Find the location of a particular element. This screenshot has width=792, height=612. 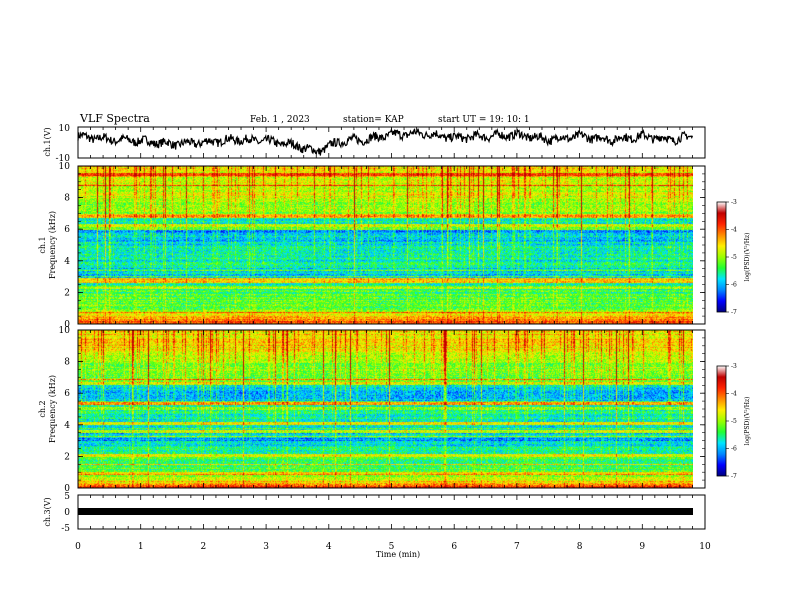

time-axis-tick-label: 2 is located at coordinates (204, 547).